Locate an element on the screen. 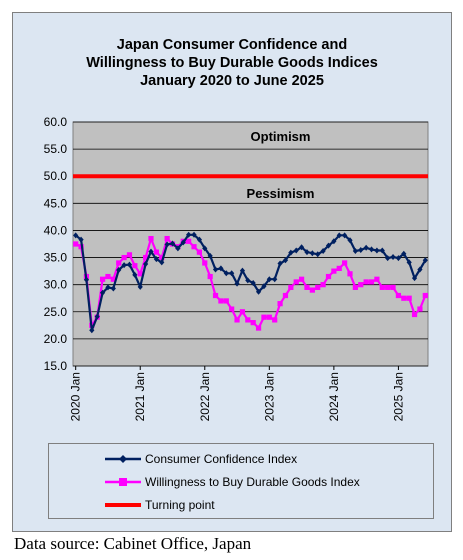  x-tick-label: 2023 Jan is located at coordinates (269, 396).